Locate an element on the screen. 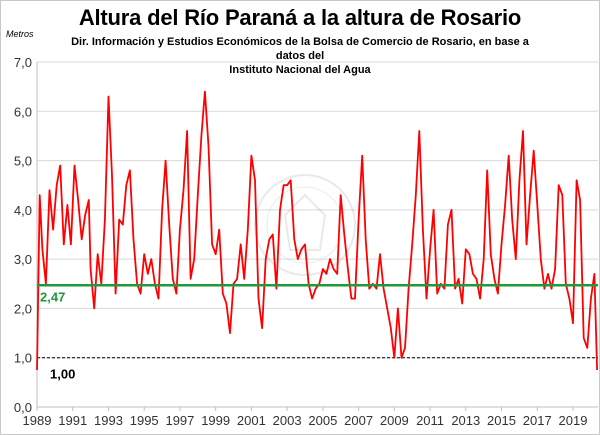  y-axis-ticks: 0,0 1,0 2,0 3,0 4,0 5,0 6,0 7,0 is located at coordinates (23, 235).